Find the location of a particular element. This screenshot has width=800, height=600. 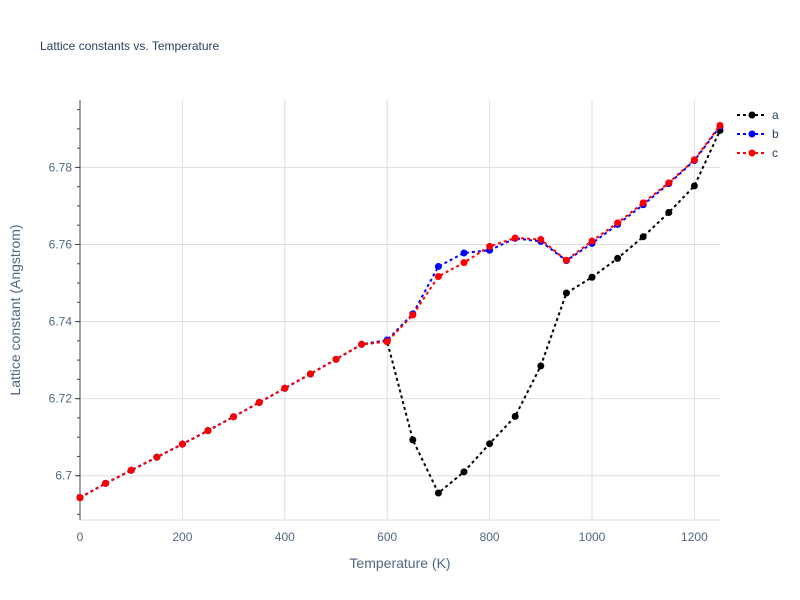

y-tick-label: 6.72 is located at coordinates (61, 399).